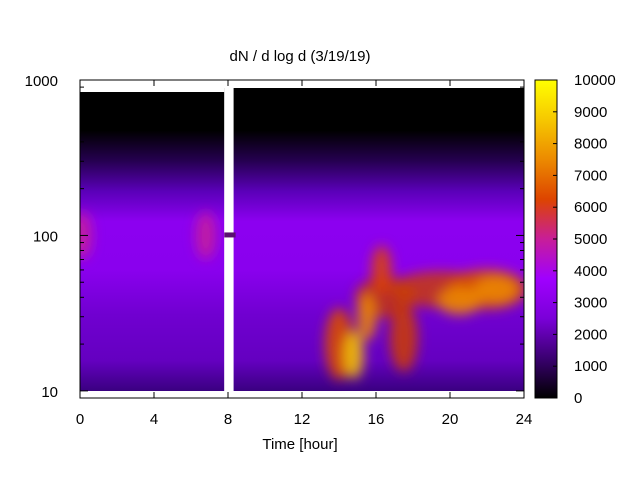 This screenshot has height=480, width=640. I want to click on colorbar-tick-label: 3000, so click(590, 303).